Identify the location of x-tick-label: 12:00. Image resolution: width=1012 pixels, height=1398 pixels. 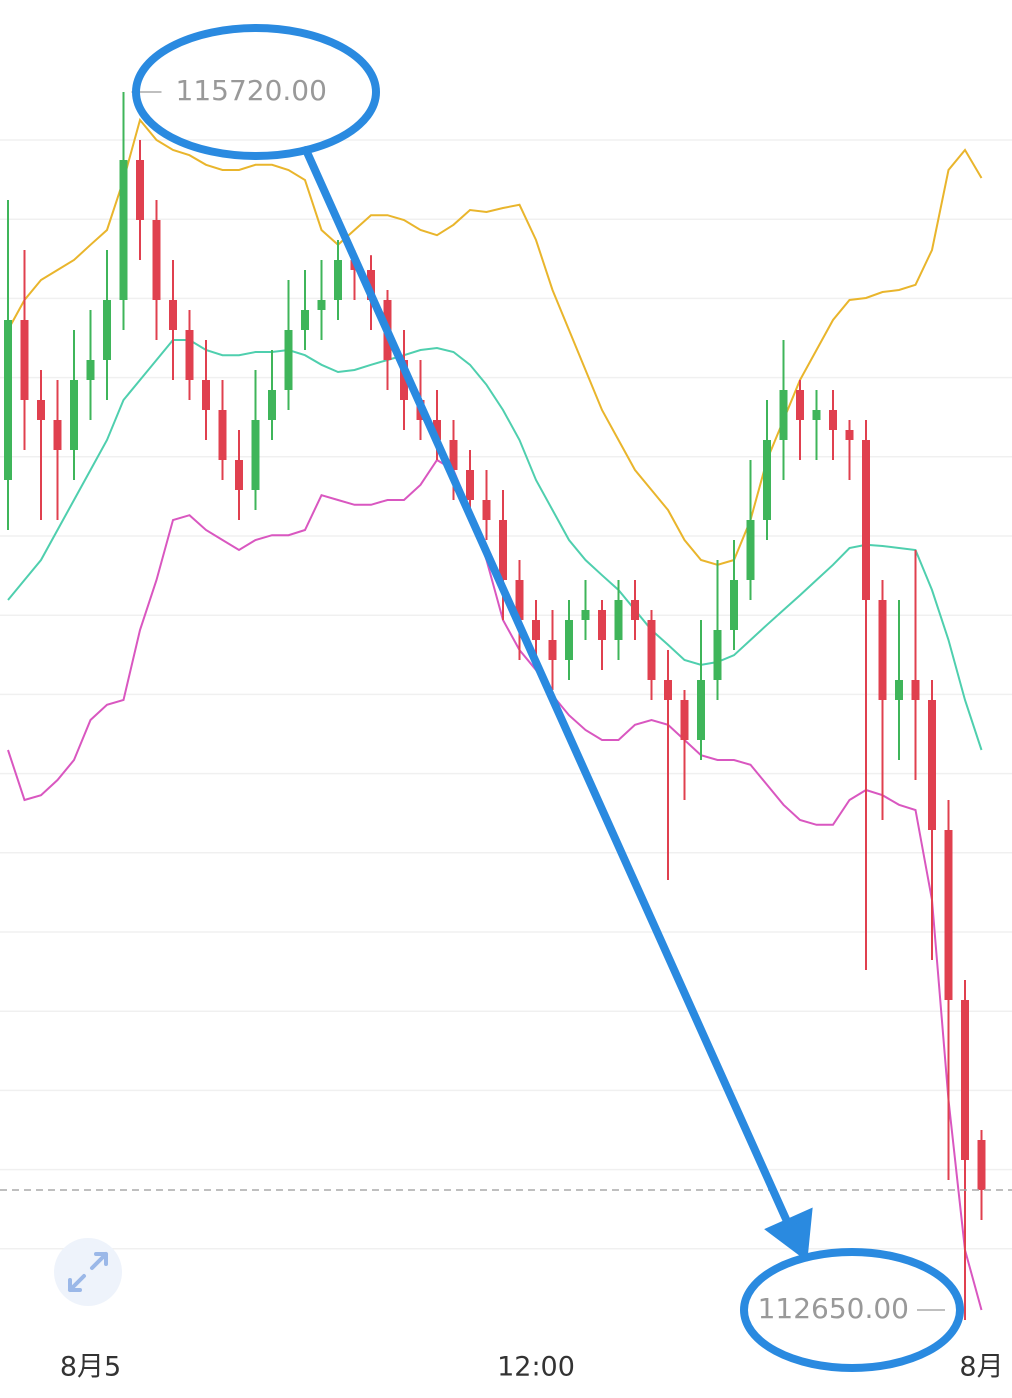
(536, 1367).